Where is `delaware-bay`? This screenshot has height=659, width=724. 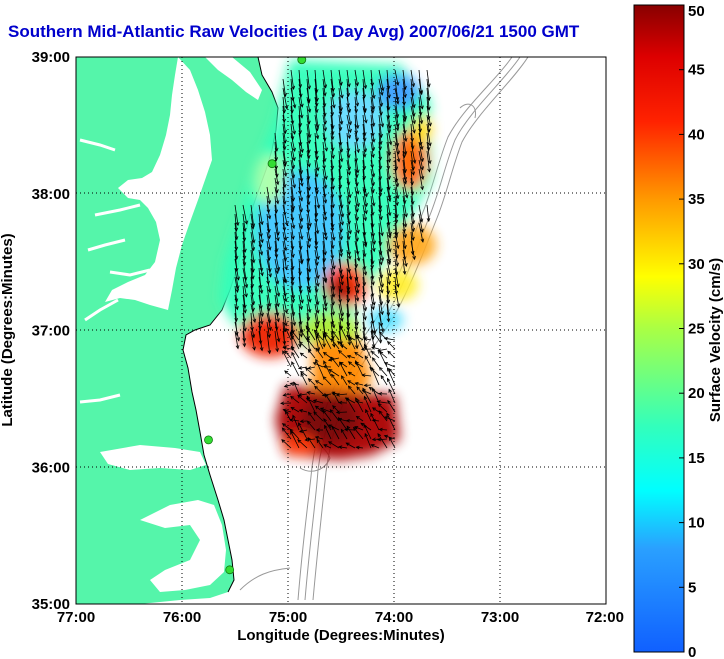
delaware-bay is located at coordinates (233, 78).